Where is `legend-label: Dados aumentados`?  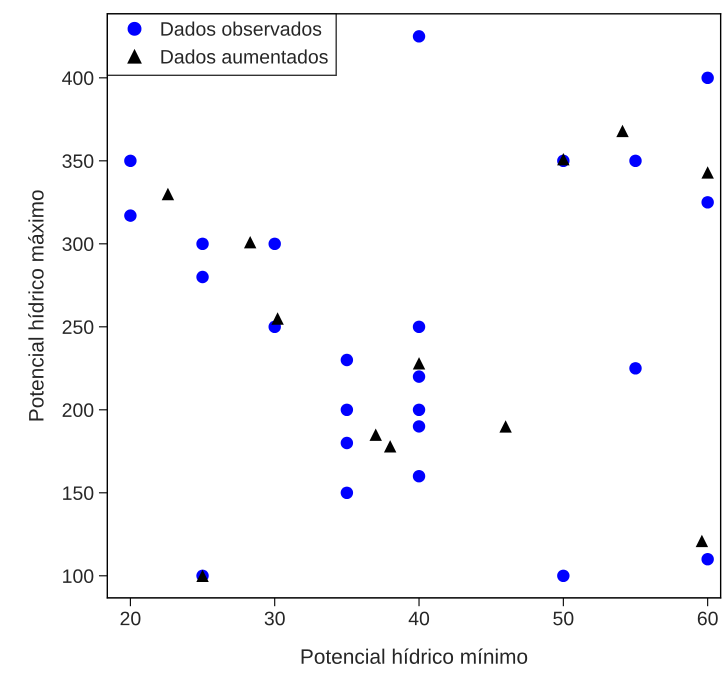 legend-label: Dados aumentados is located at coordinates (244, 56).